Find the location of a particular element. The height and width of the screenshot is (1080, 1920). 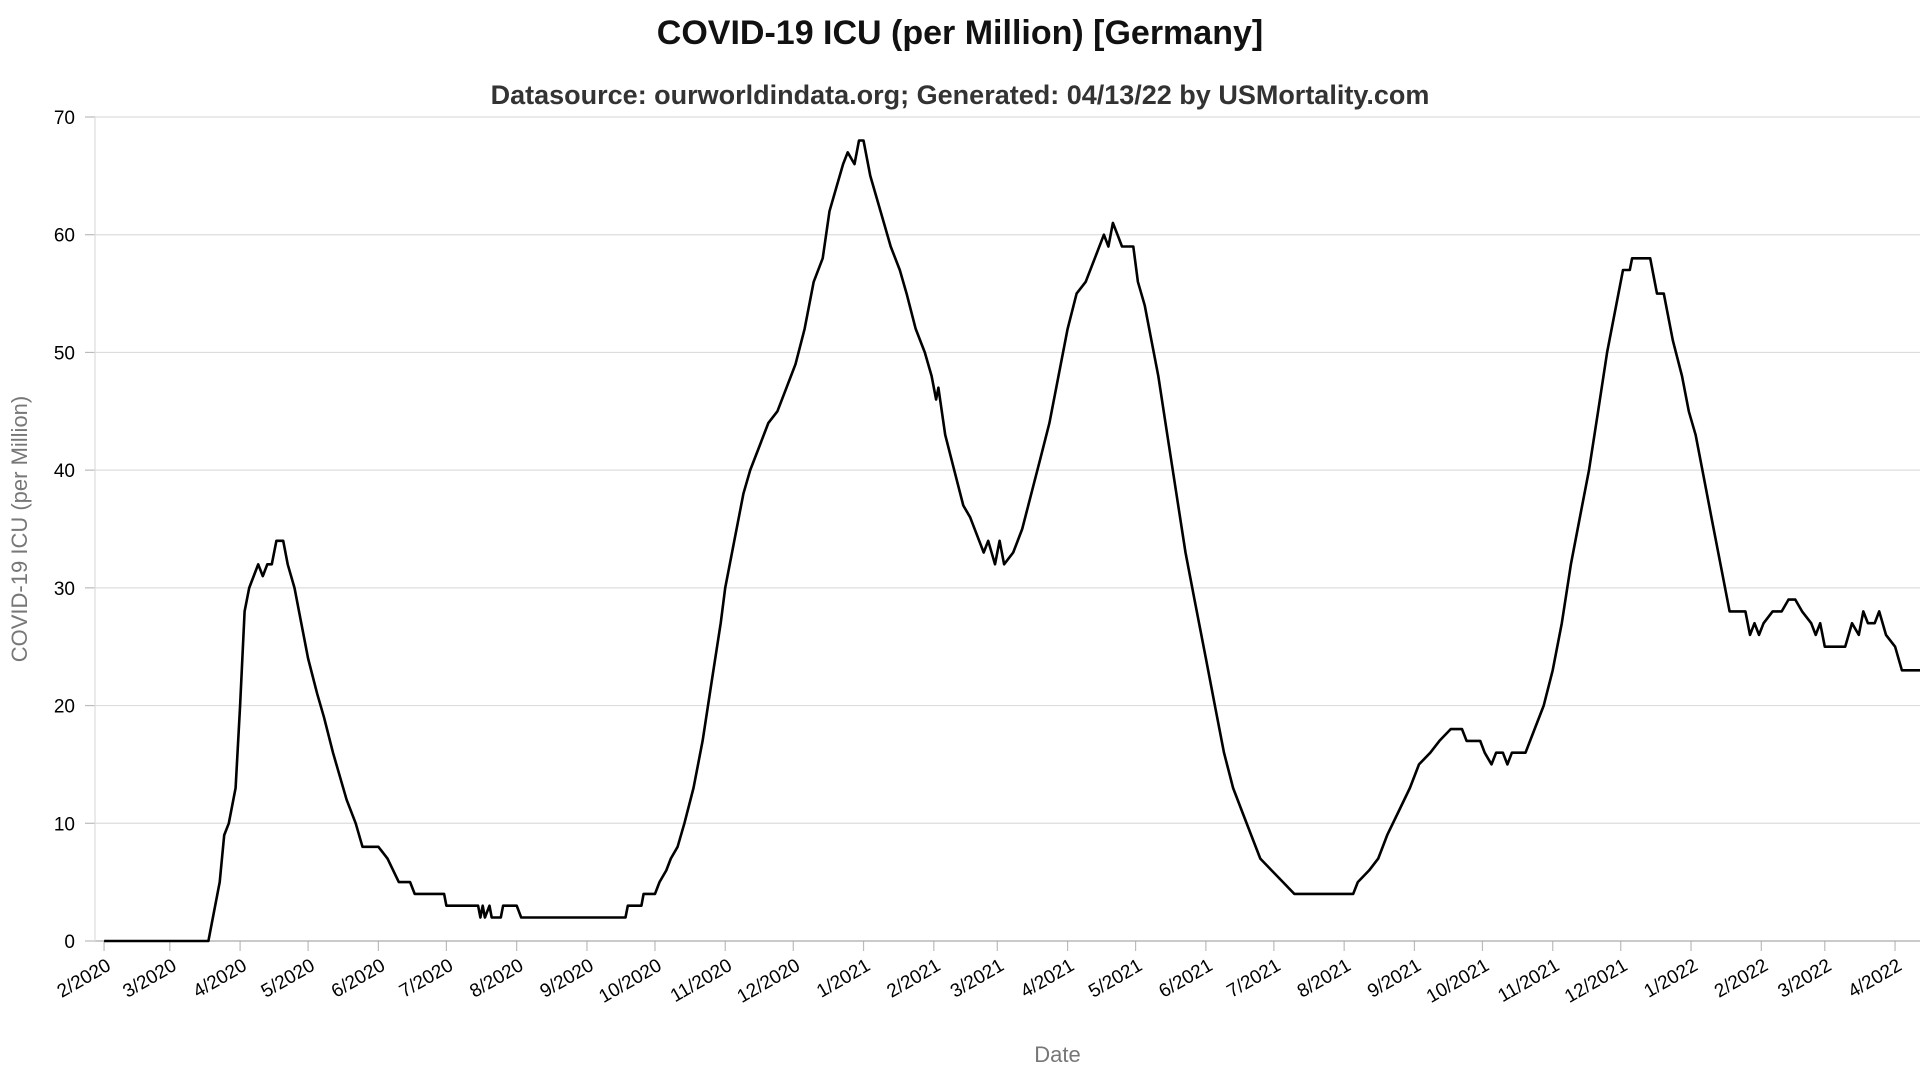

x-tick-label: 1/2022 is located at coordinates (1671, 978).